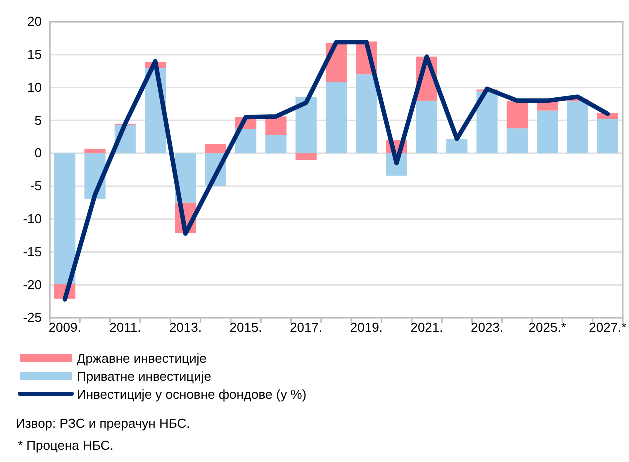  I want to click on x-tick-label: 2027.*, so click(608, 328).